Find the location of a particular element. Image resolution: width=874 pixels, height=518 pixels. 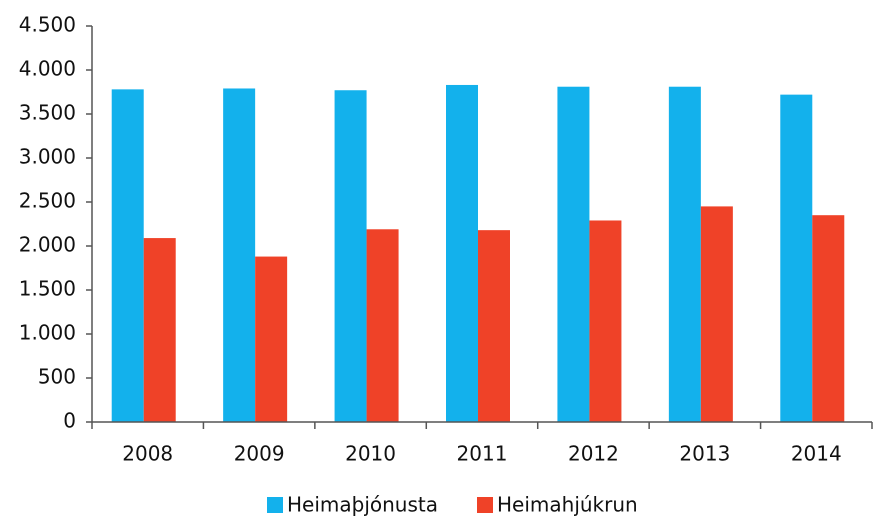

y-tick-label: 0 is located at coordinates (69, 421).